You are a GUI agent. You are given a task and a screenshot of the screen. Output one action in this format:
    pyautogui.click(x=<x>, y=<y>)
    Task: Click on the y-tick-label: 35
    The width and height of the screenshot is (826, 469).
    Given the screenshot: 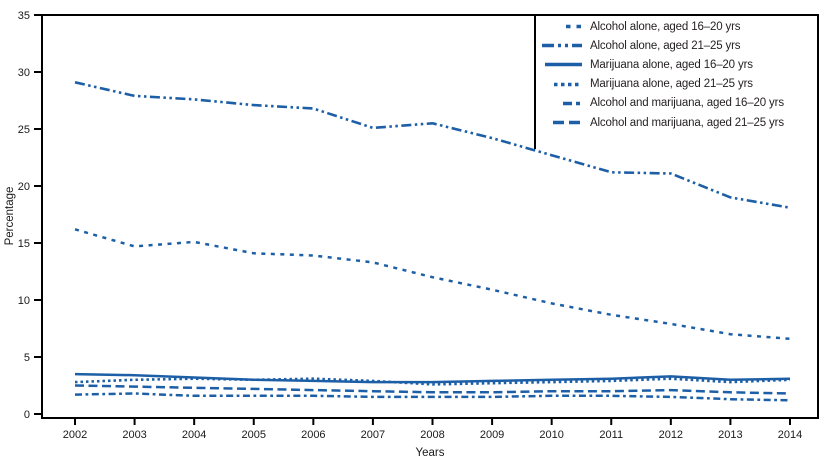 What is the action you would take?
    pyautogui.click(x=24, y=16)
    